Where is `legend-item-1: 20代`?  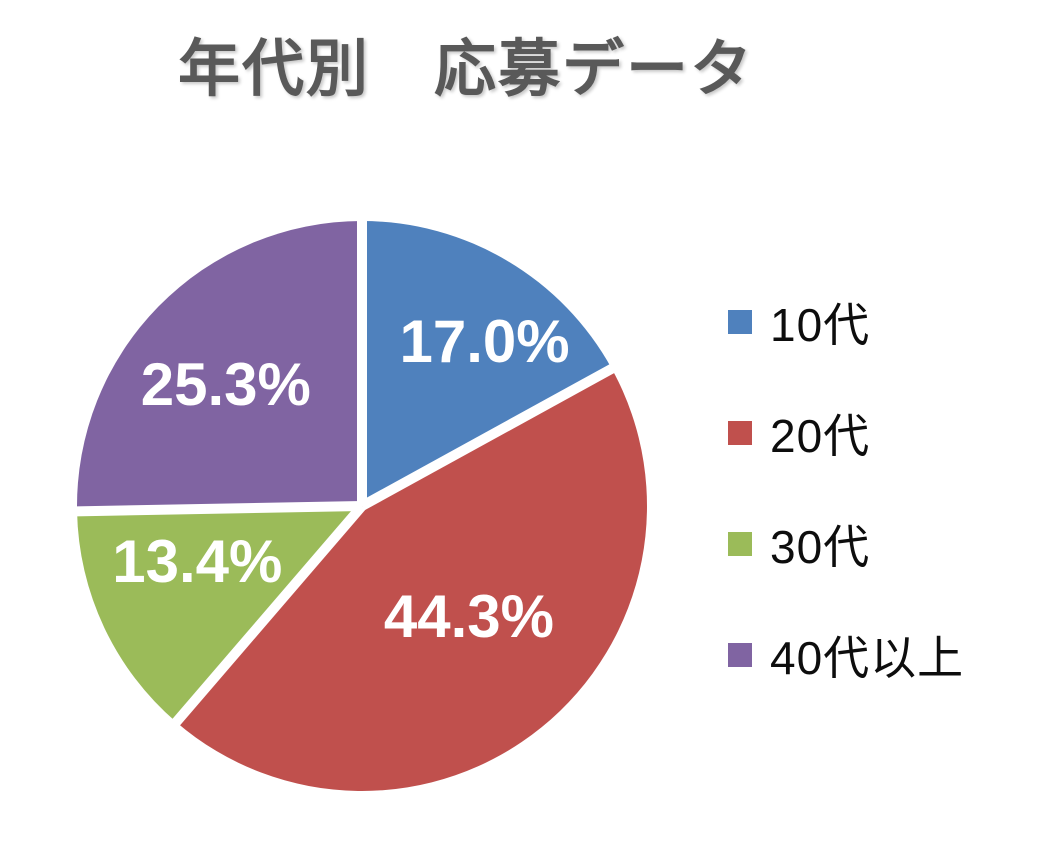 legend-item-1: 20代 is located at coordinates (846, 435).